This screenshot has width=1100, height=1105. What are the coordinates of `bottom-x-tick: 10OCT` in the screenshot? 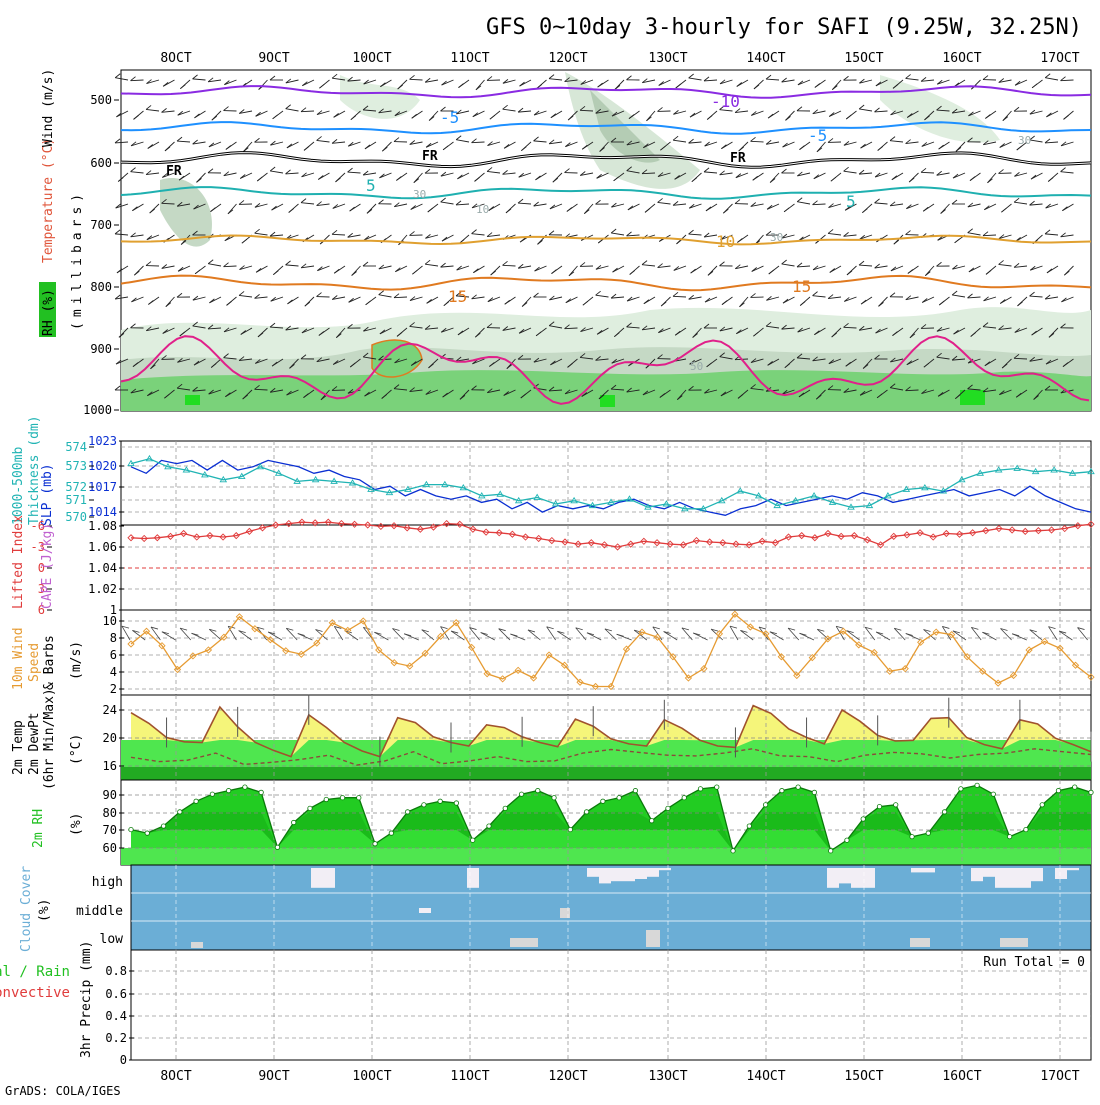 It's located at (371, 1076).